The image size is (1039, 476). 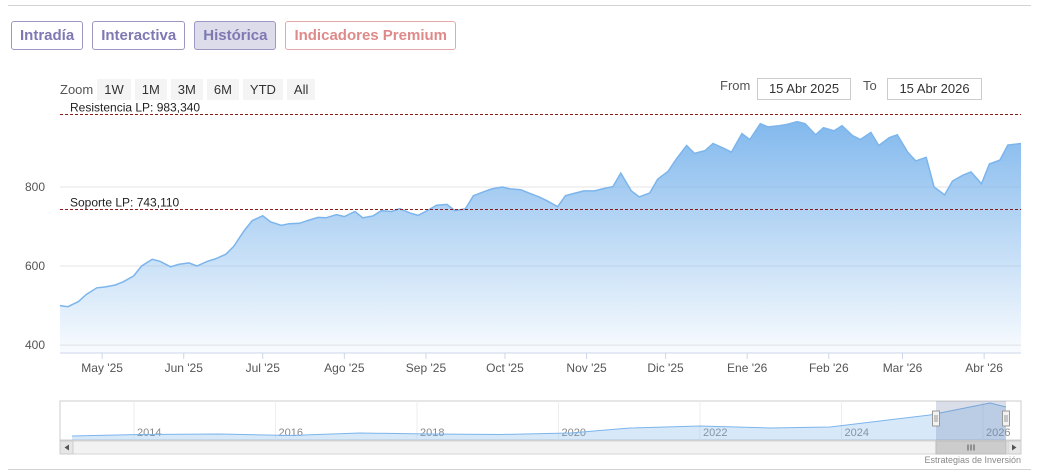 I want to click on tab-historica: Histórica, so click(x=235, y=35).